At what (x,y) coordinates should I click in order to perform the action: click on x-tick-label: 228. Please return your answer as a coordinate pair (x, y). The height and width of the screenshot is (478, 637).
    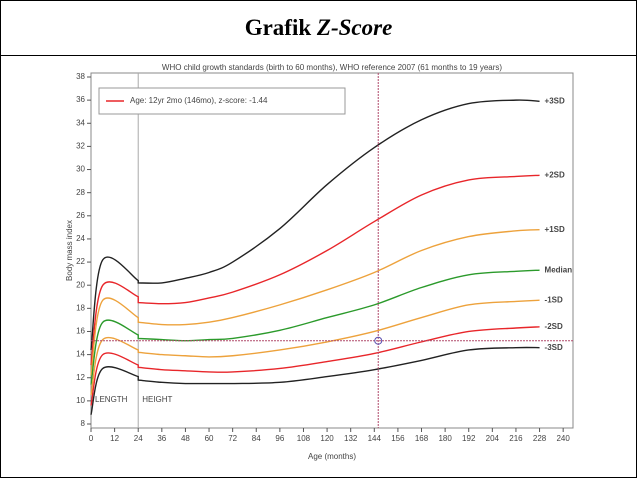
    Looking at the image, I should click on (540, 438).